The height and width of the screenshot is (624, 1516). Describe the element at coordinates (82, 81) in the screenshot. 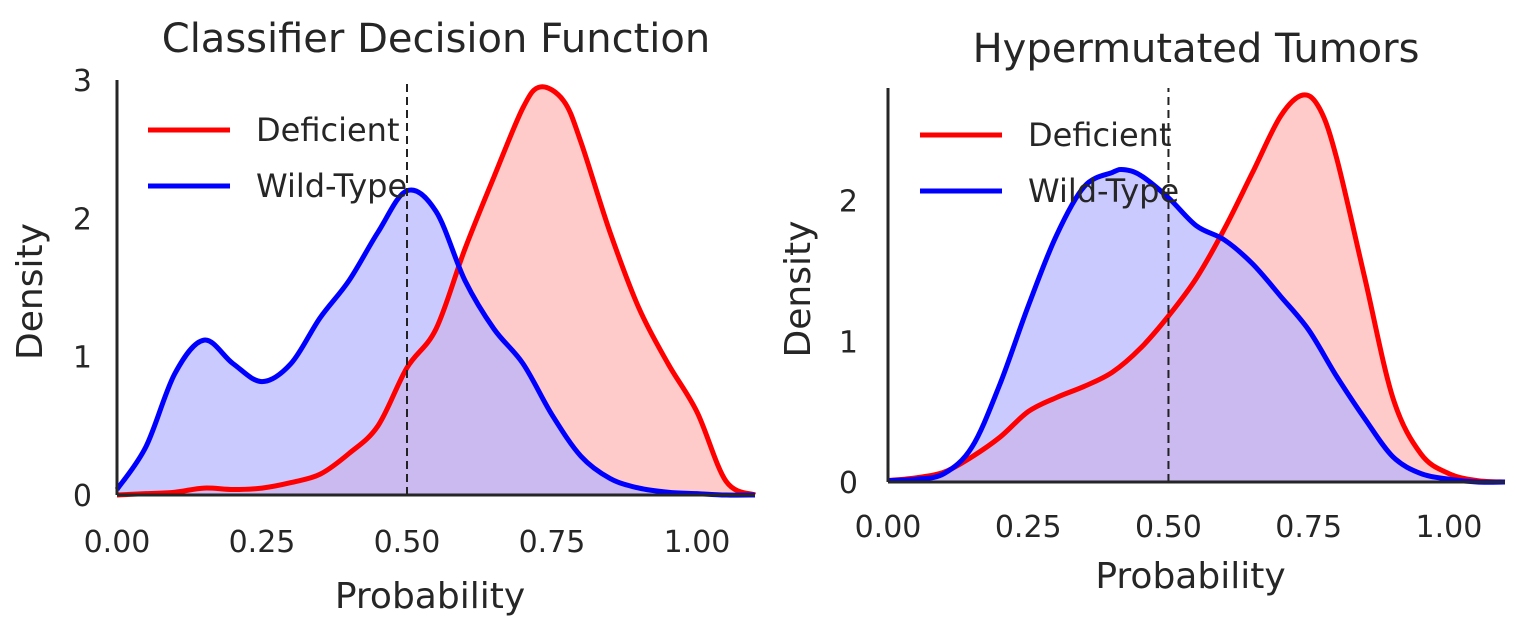

I see `y-tick-label: 3` at that location.